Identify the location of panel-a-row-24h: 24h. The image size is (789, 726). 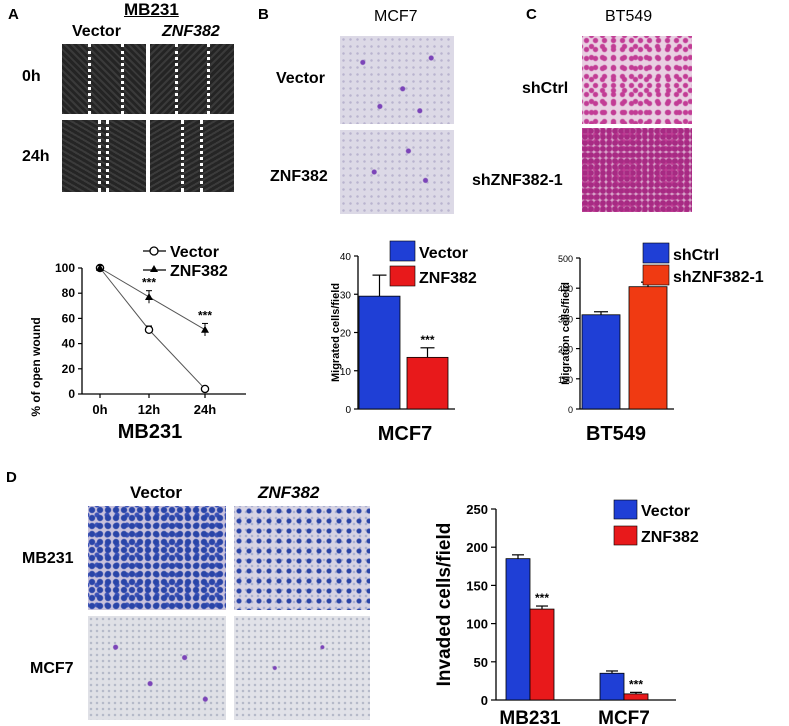
(36, 156).